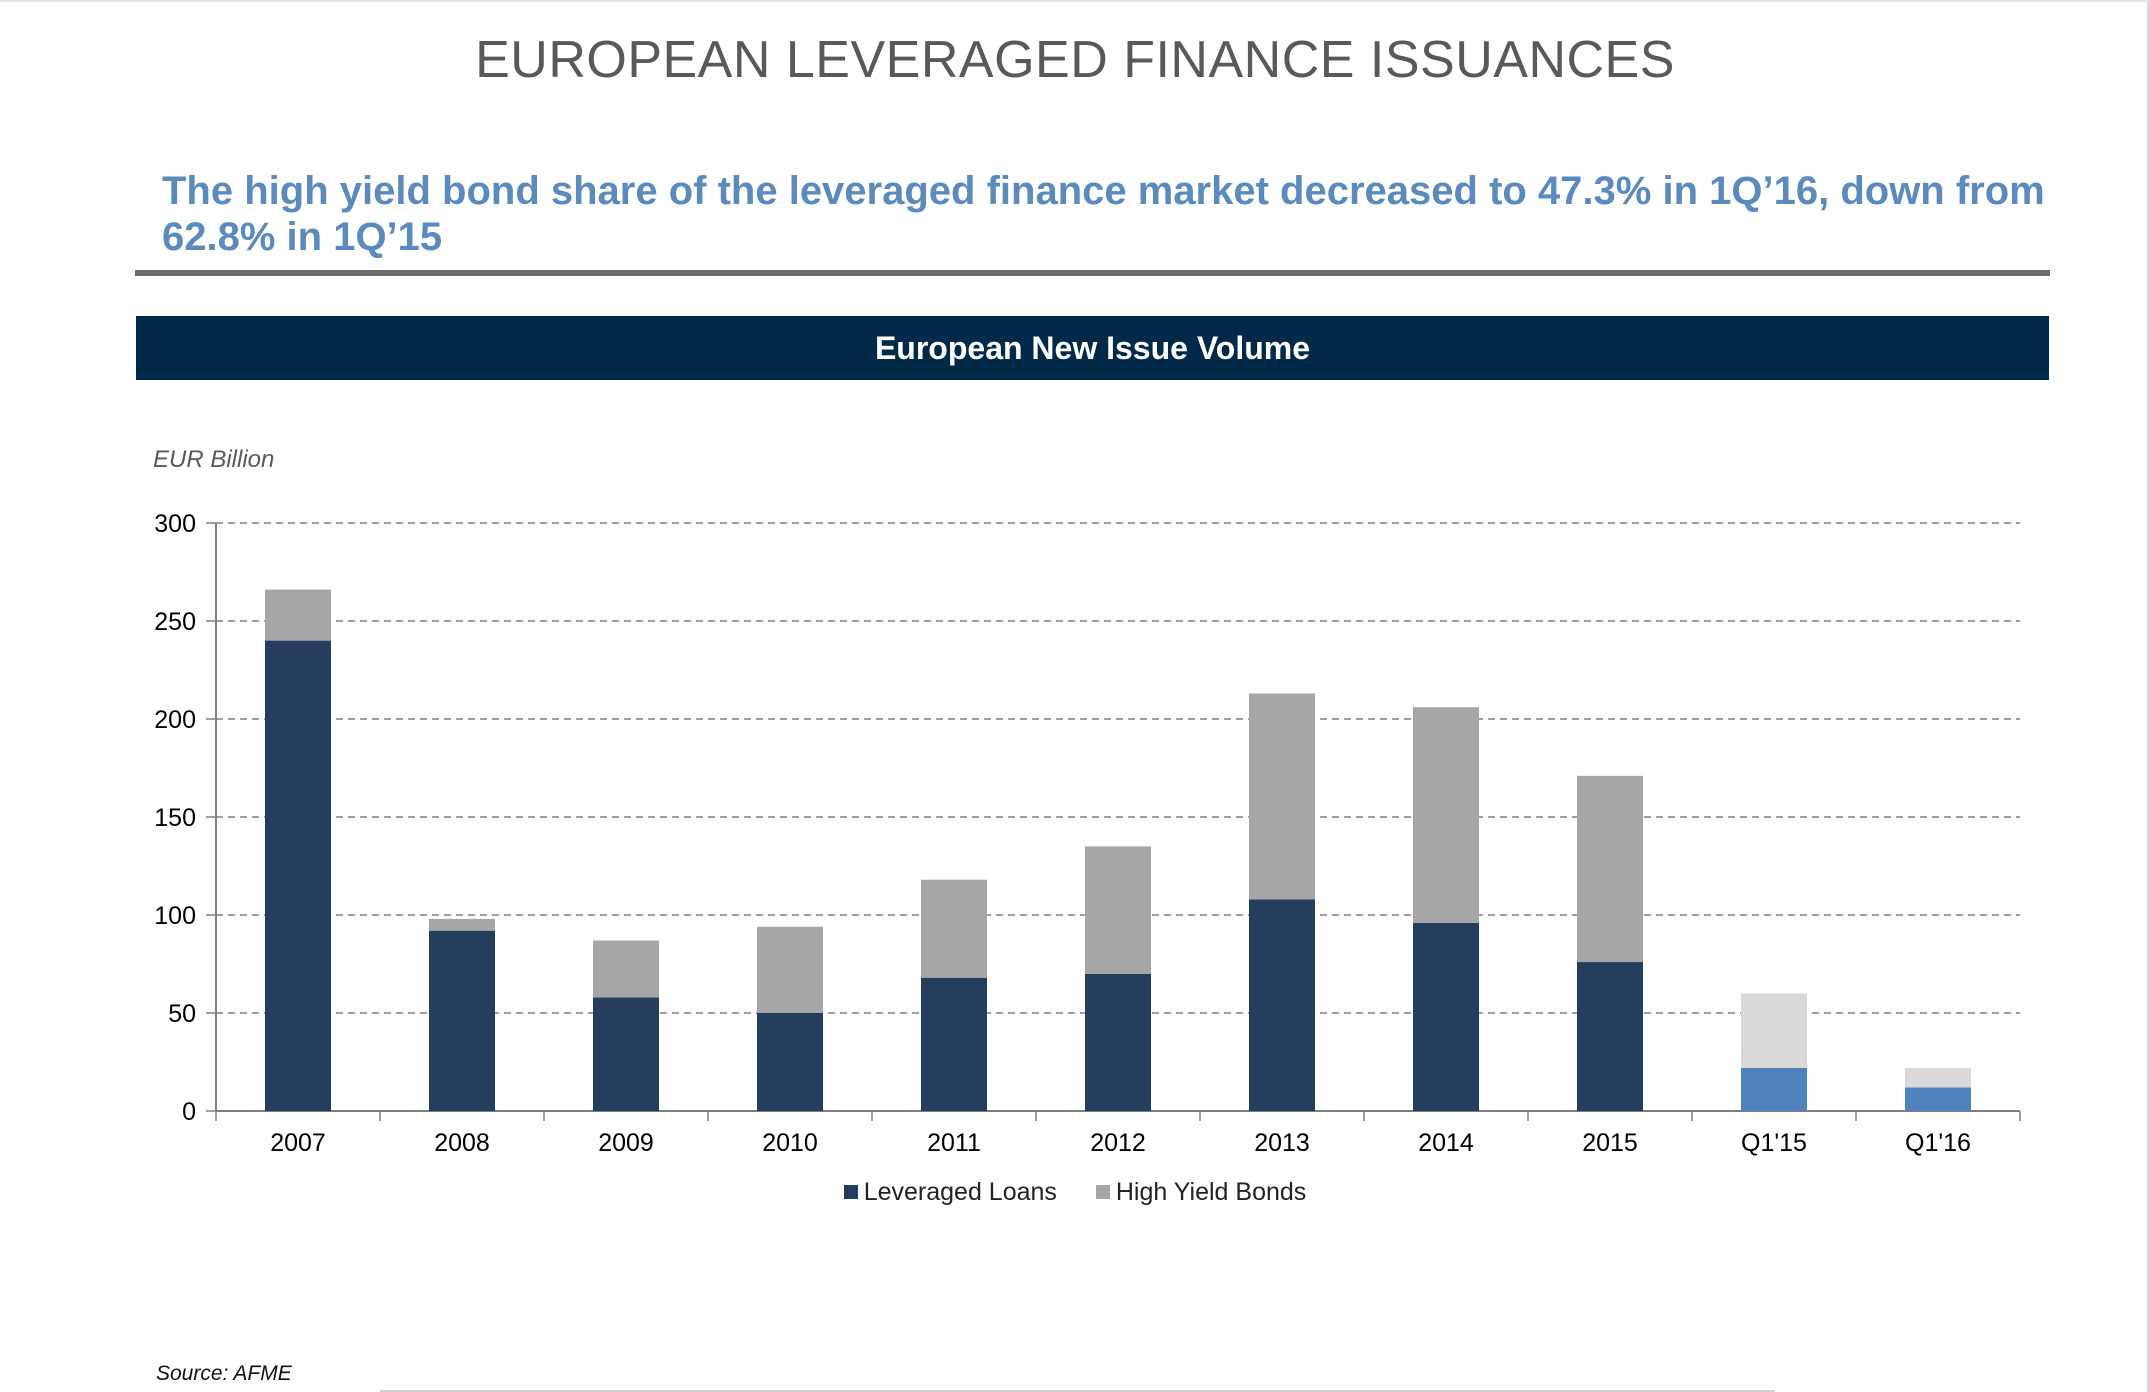  Describe the element at coordinates (790, 1143) in the screenshot. I see `x-tick-label-2010: 2010` at that location.